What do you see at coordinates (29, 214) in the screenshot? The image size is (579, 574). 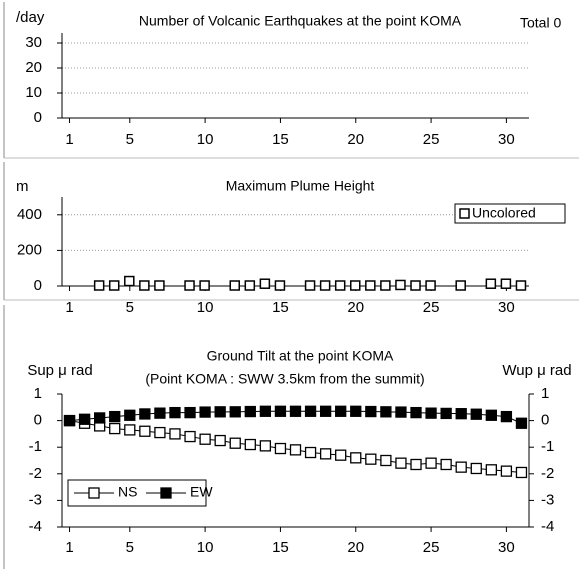 I see `y-tick-label: 400` at bounding box center [29, 214].